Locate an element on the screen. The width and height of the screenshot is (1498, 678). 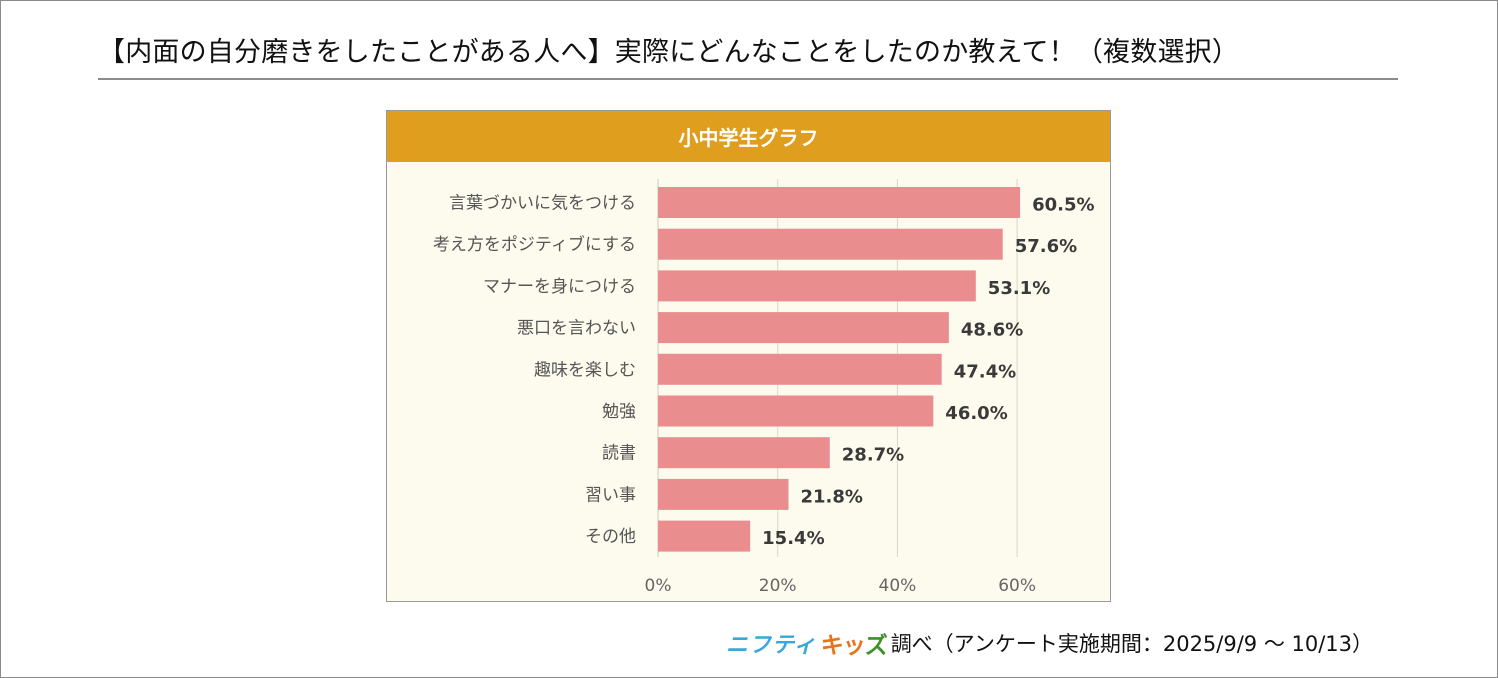
chart-title: 小中学生グラフ is located at coordinates (748, 138).